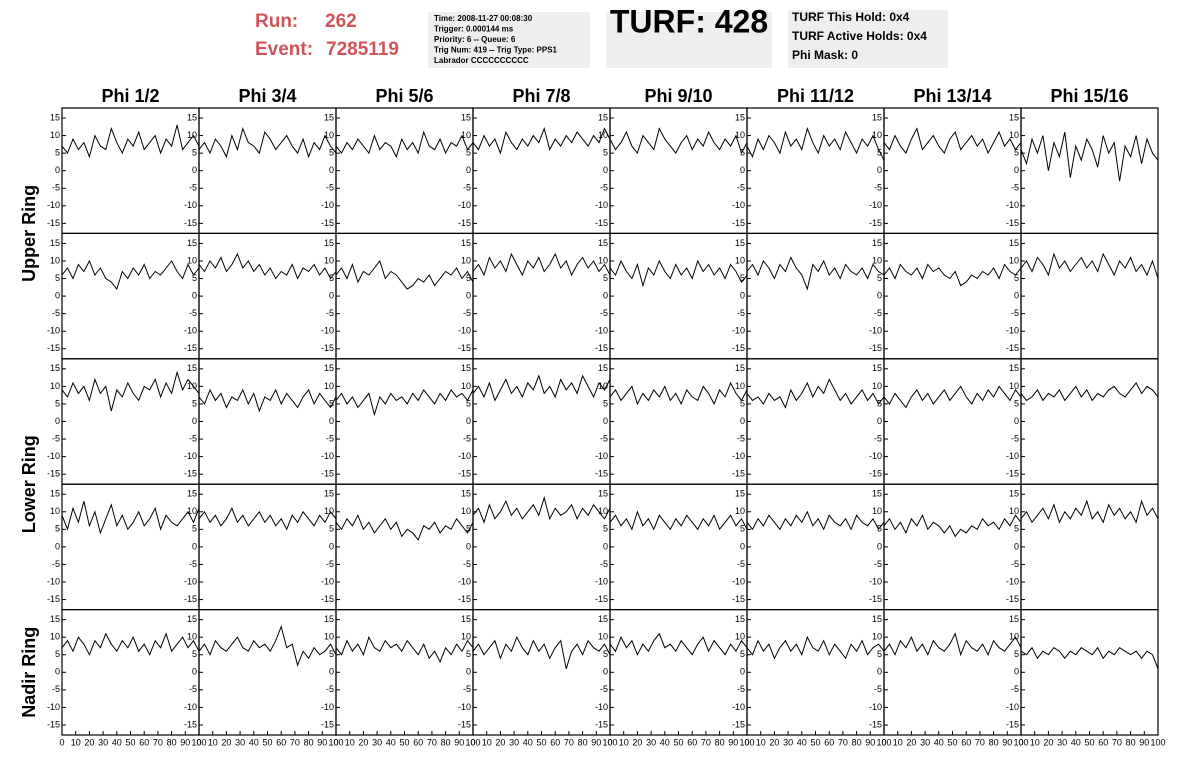 Image resolution: width=1196 pixels, height=777 pixels. Describe the element at coordinates (746, 742) in the screenshot. I see `x-tick-label: 0` at that location.